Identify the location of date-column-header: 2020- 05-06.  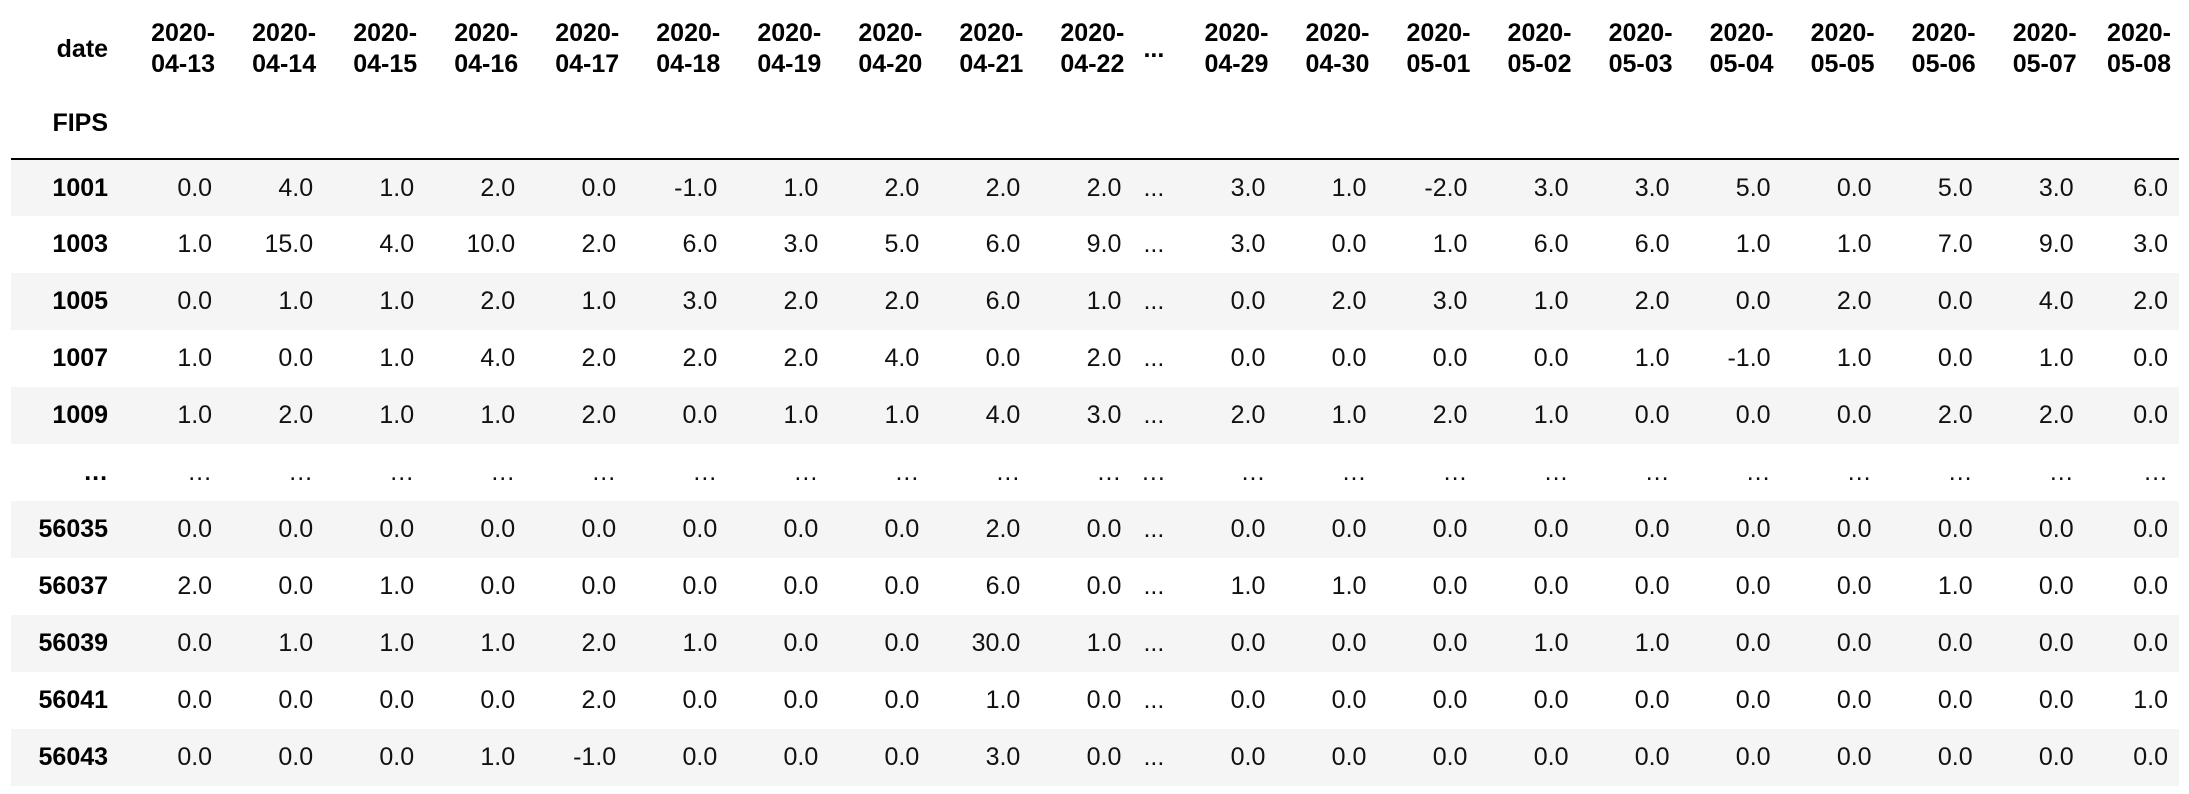
(1943, 48).